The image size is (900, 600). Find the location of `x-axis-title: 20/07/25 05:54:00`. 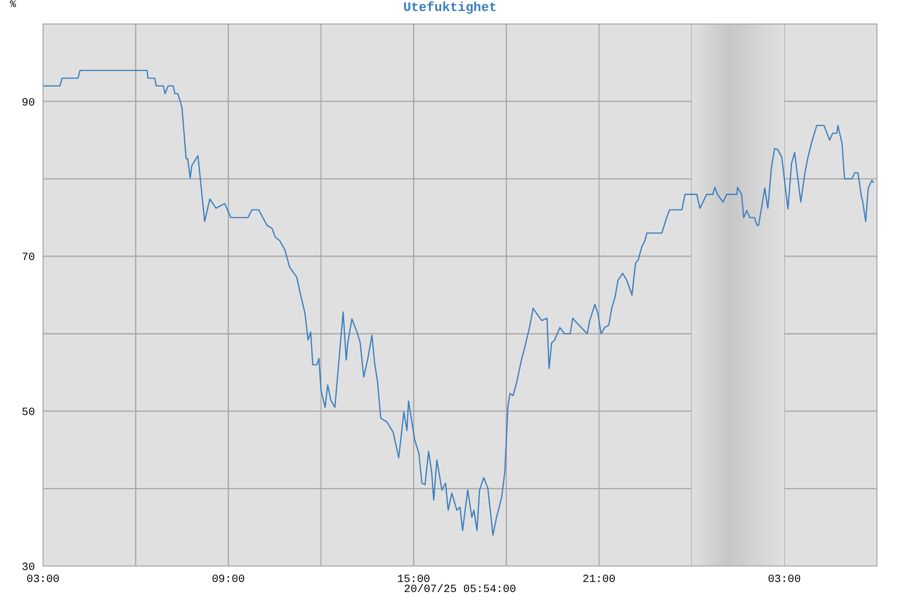

x-axis-title: 20/07/25 05:54:00 is located at coordinates (460, 590).